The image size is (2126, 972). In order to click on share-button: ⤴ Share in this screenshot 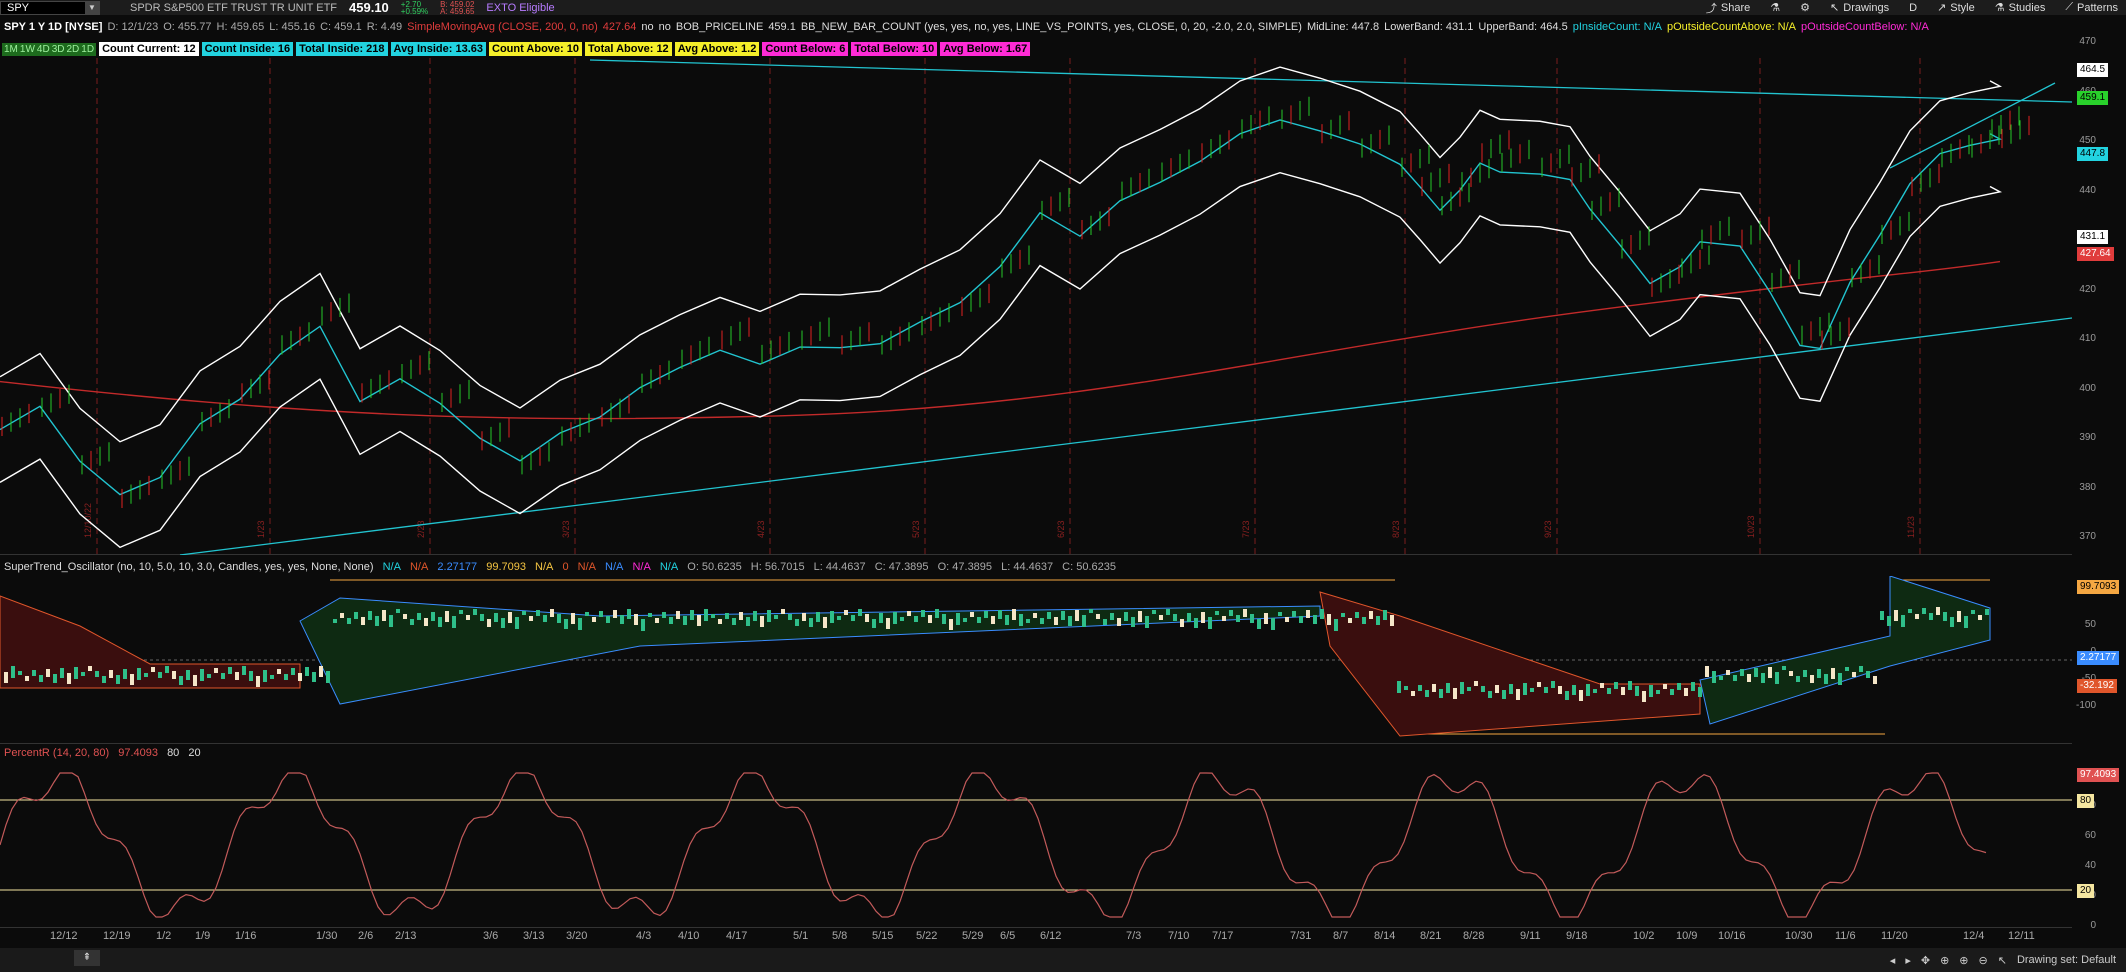, I will do `click(1728, 8)`.